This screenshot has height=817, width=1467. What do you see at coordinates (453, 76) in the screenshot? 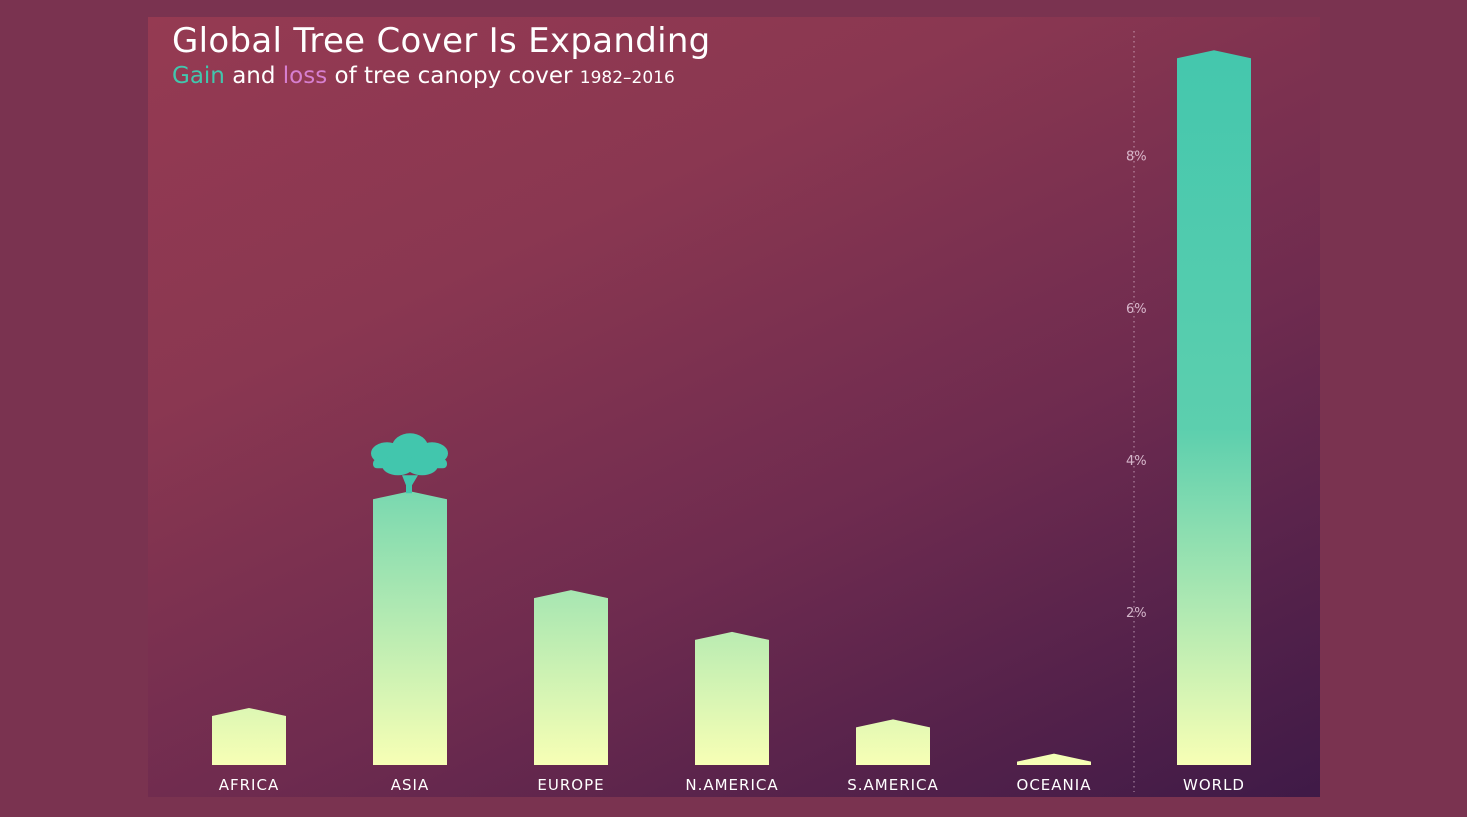
I see `subtitle-rest: of tree canopy cover` at bounding box center [453, 76].